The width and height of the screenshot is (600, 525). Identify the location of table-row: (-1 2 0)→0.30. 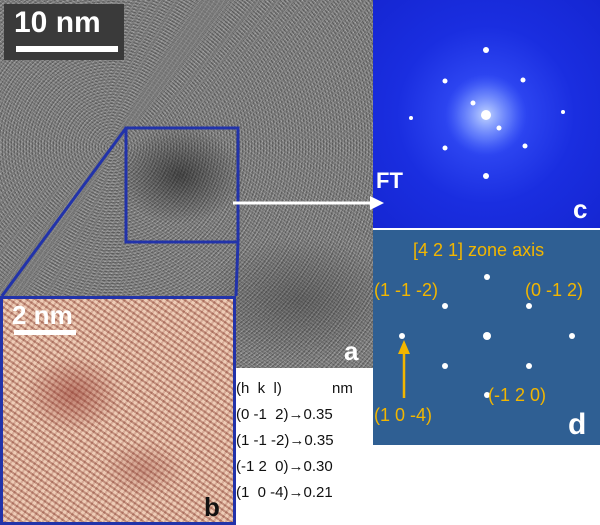
(284, 466).